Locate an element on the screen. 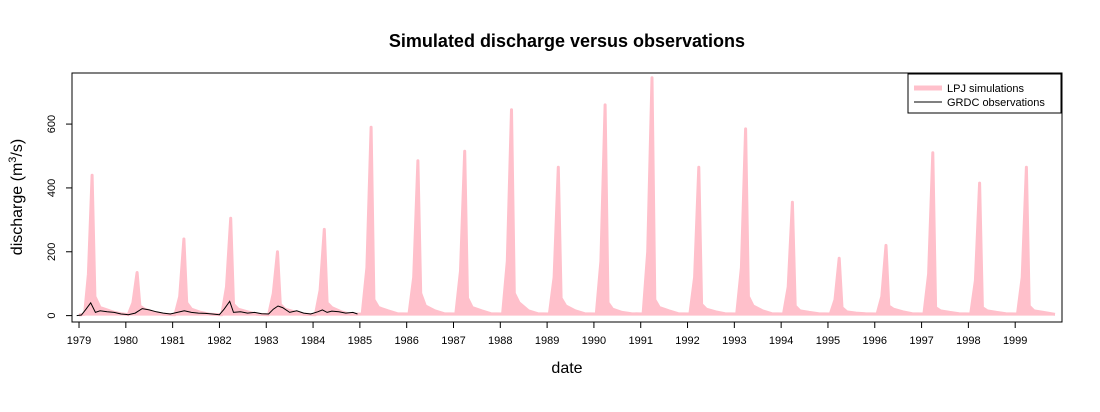 Image resolution: width=1100 pixels, height=412 pixels. legend-box is located at coordinates (984, 93).